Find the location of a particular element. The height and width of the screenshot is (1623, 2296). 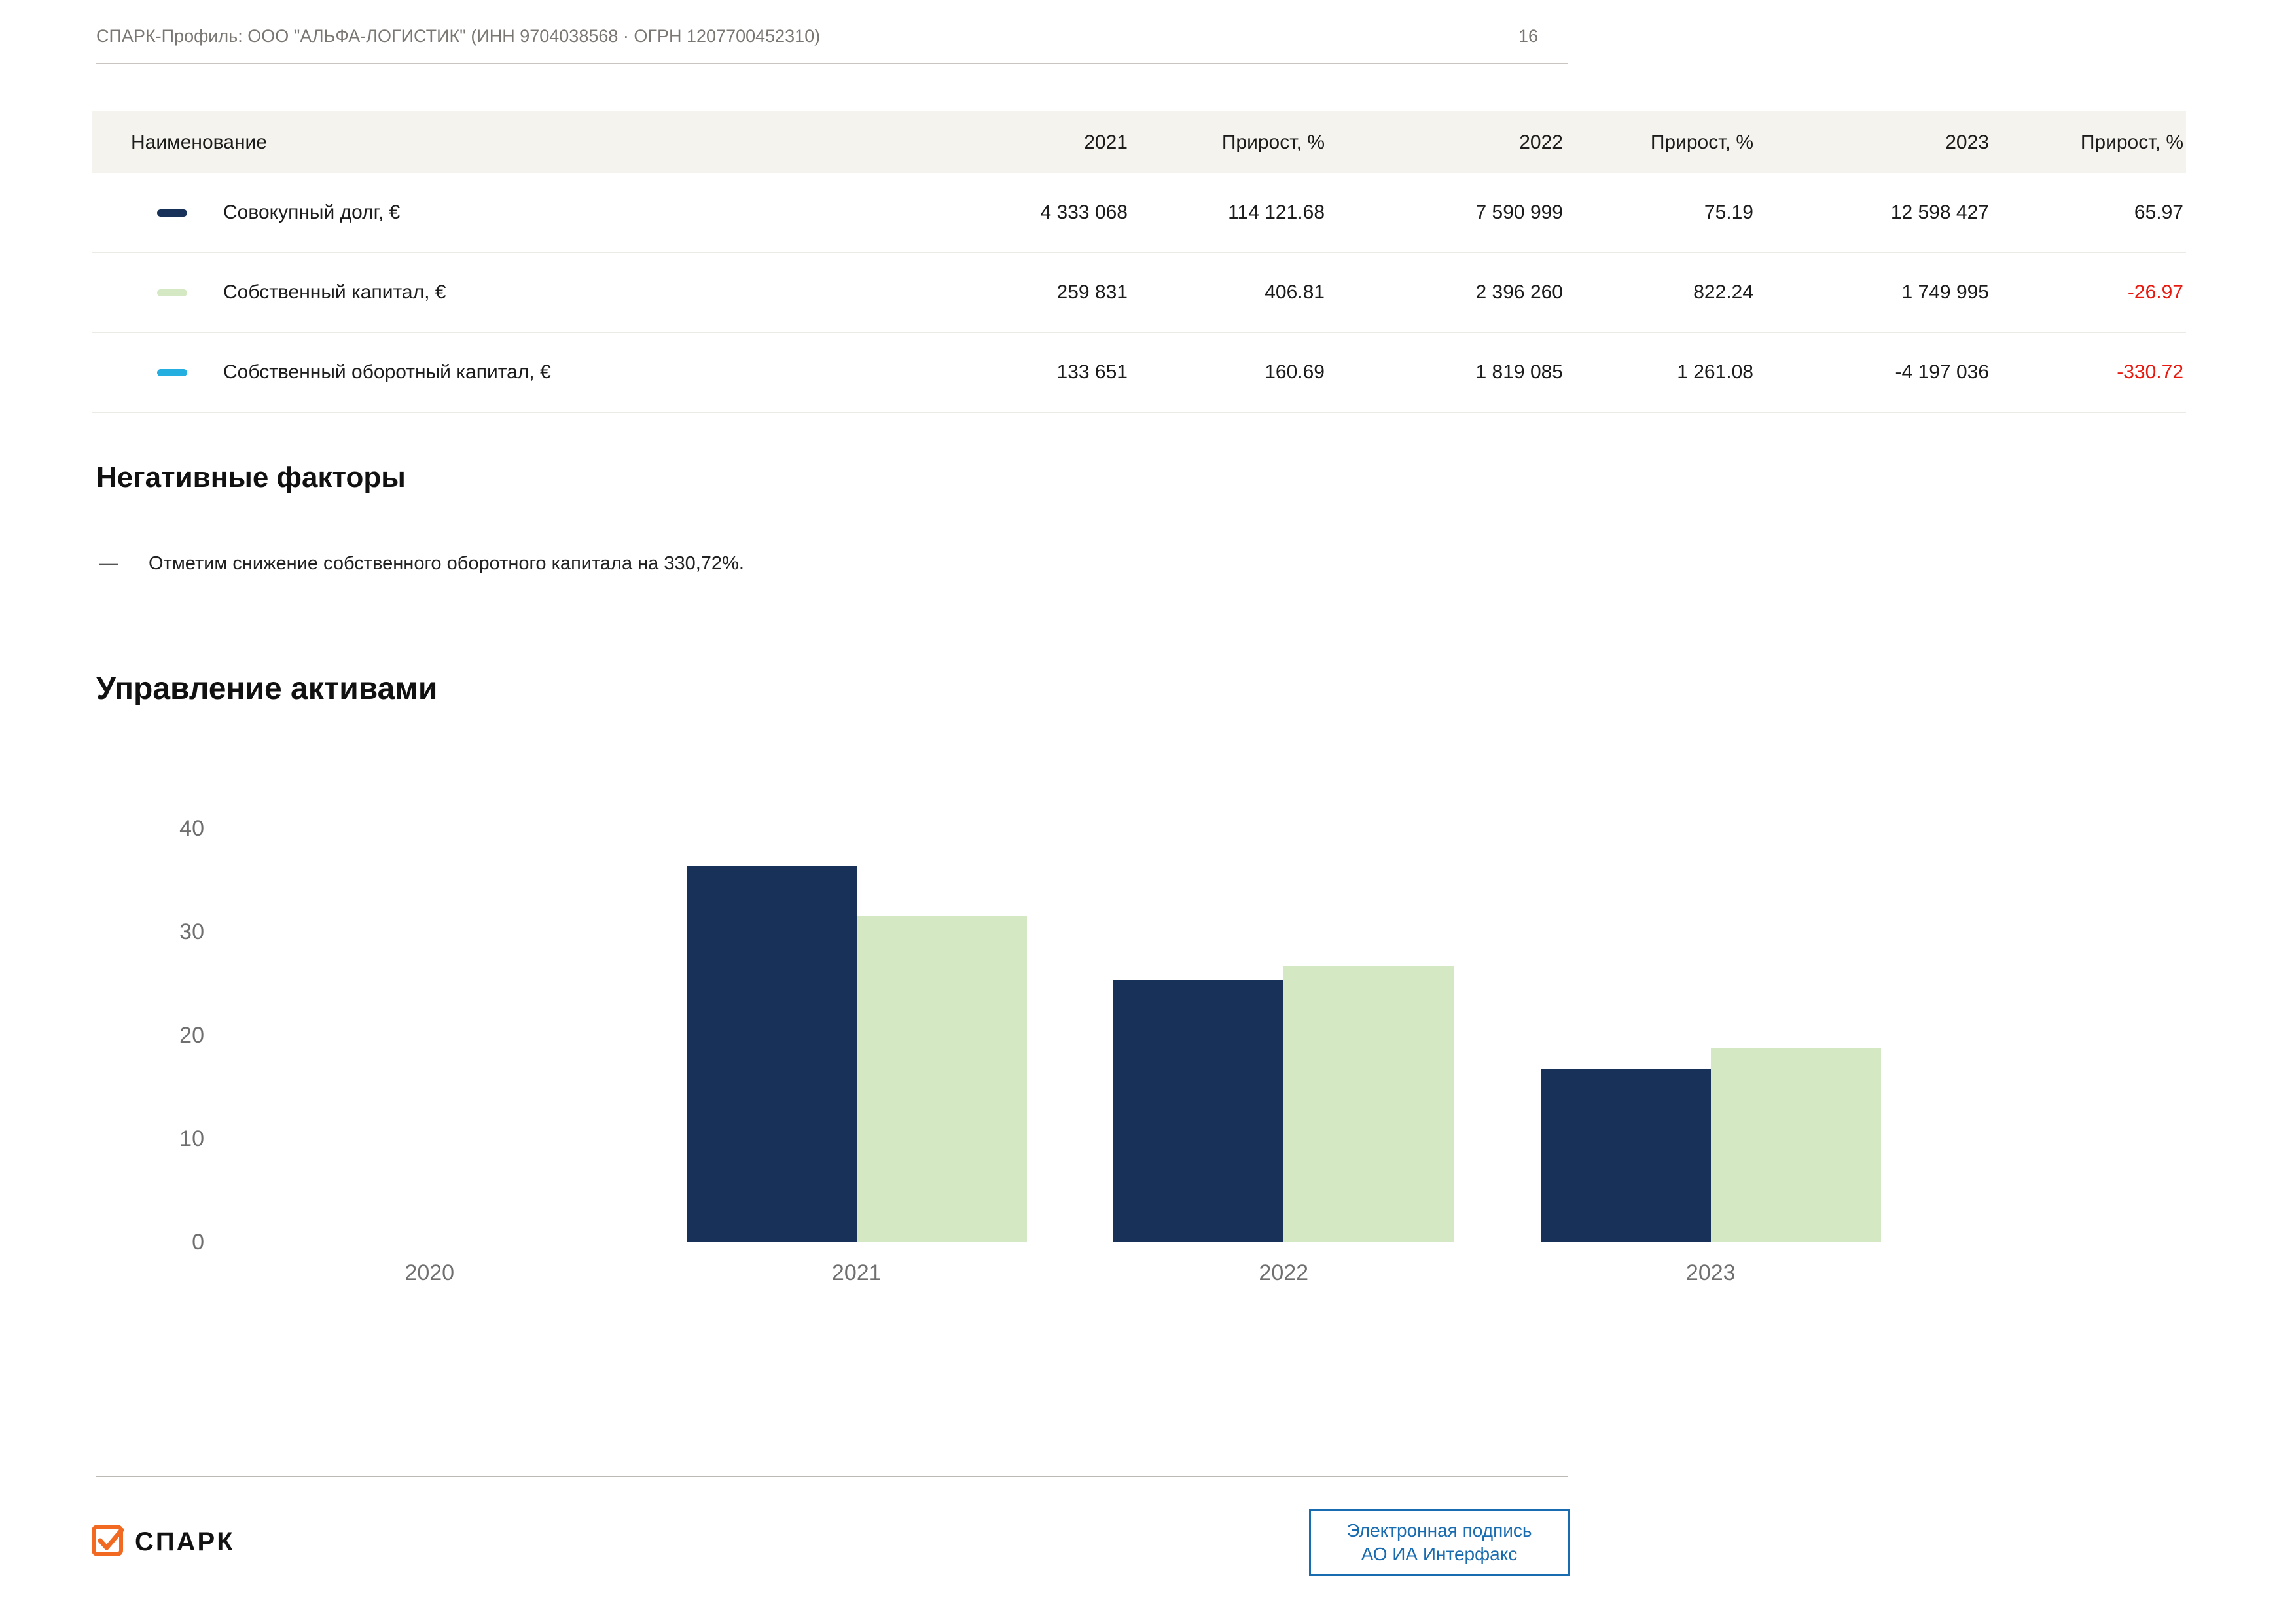

value-2021: 259 831 is located at coordinates (1092, 292).